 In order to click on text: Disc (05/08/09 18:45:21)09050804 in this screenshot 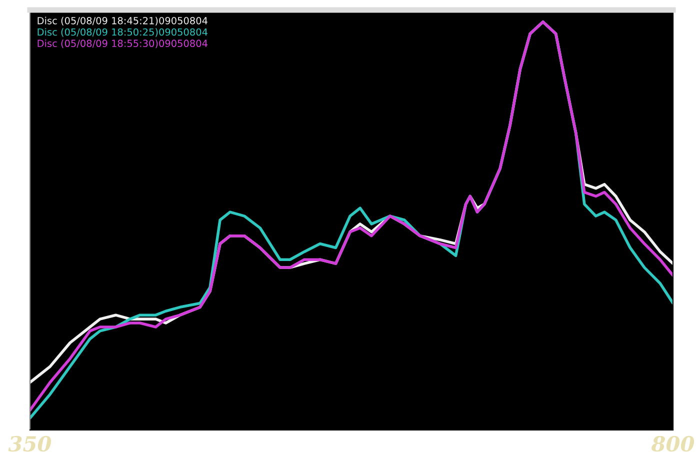, I will do `click(123, 21)`.